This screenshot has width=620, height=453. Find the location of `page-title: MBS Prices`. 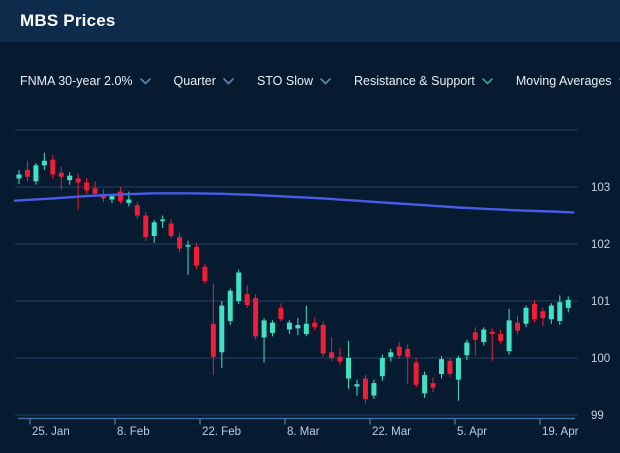

page-title: MBS Prices is located at coordinates (68, 20).